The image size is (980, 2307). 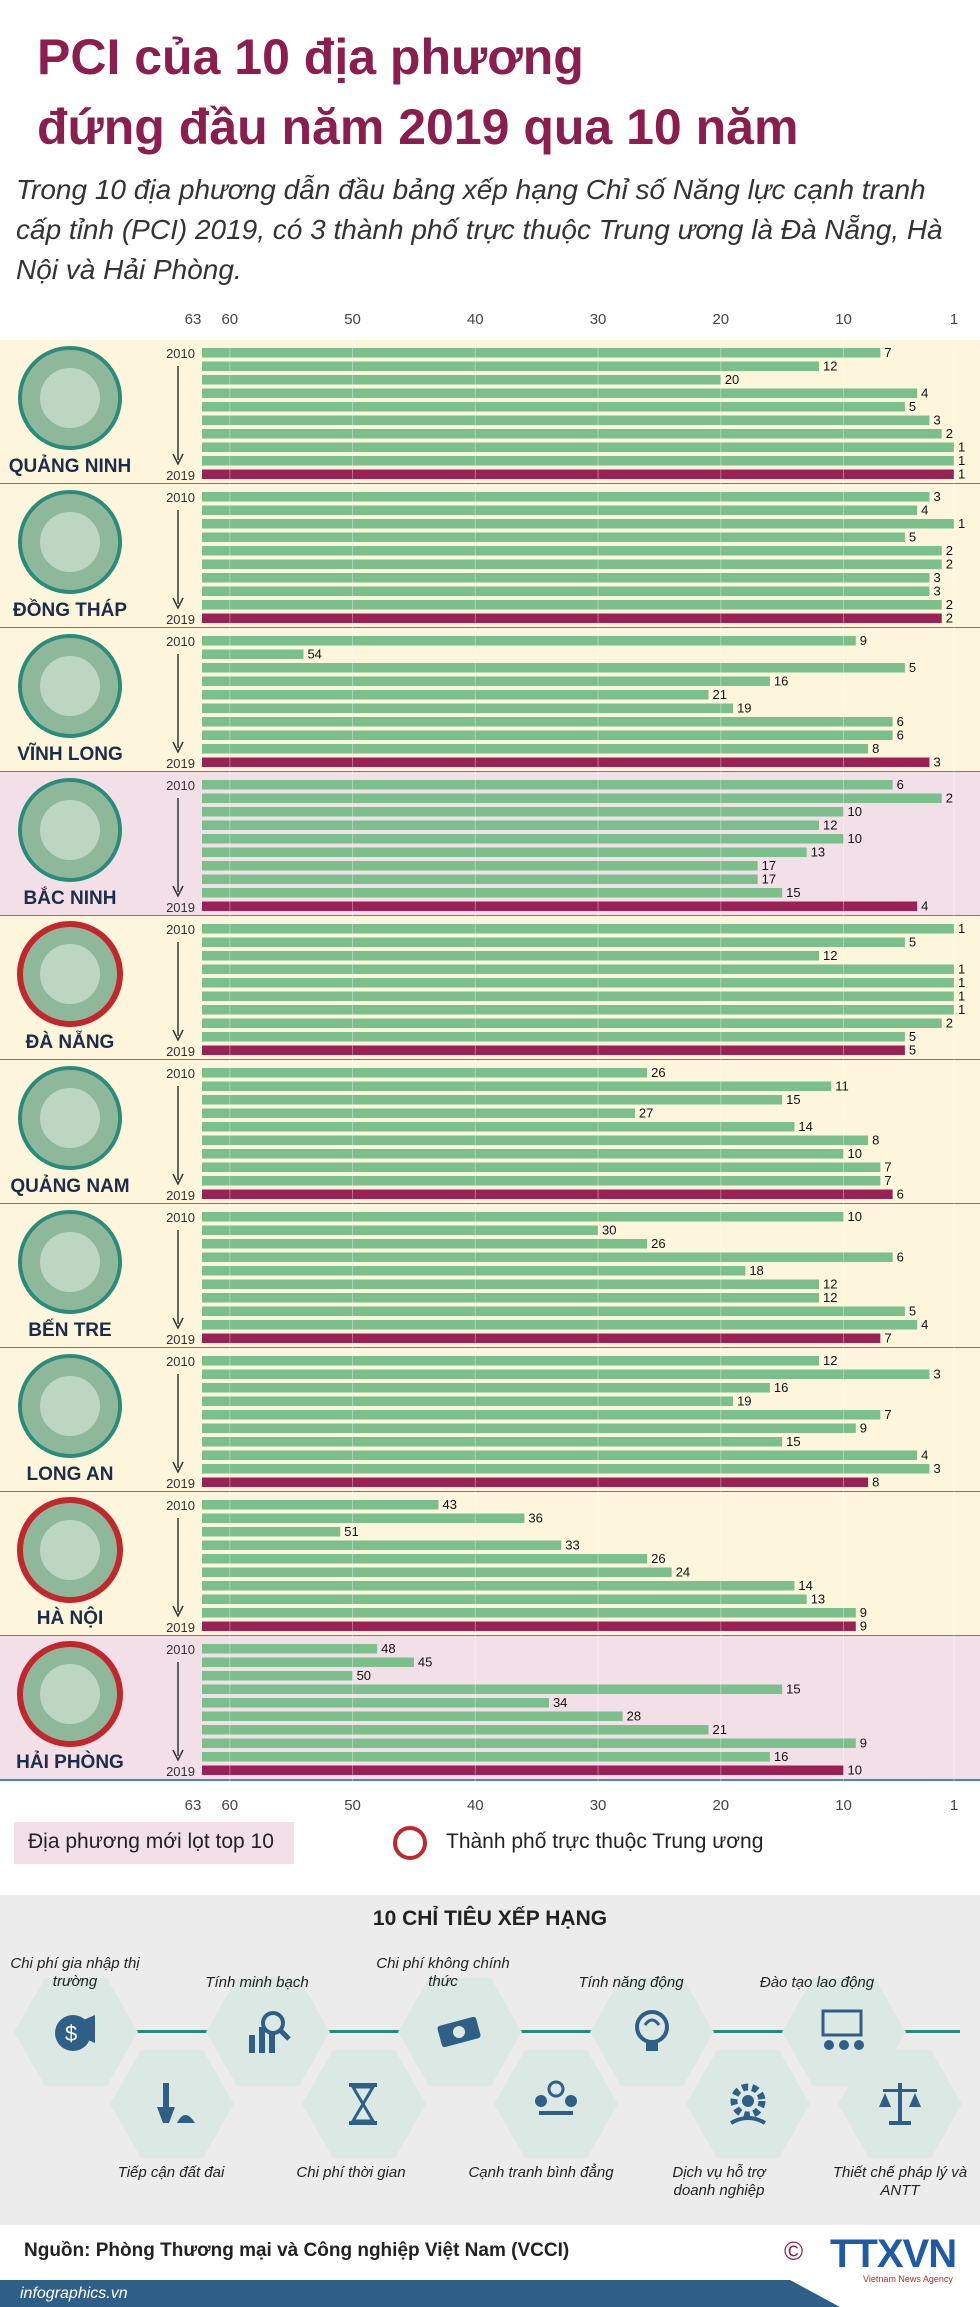 What do you see at coordinates (70, 754) in the screenshot?
I see `province-name-2: VĨNH LONG` at bounding box center [70, 754].